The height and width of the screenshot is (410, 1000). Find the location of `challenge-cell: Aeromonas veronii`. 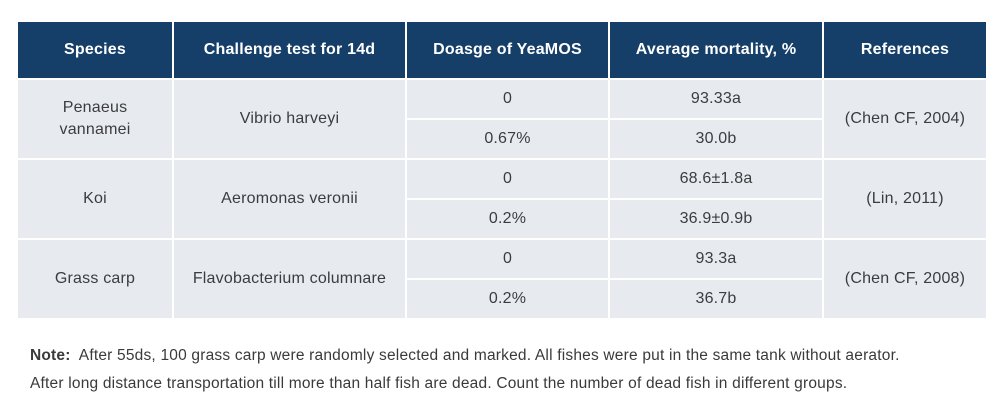

challenge-cell: Aeromonas veronii is located at coordinates (289, 199).